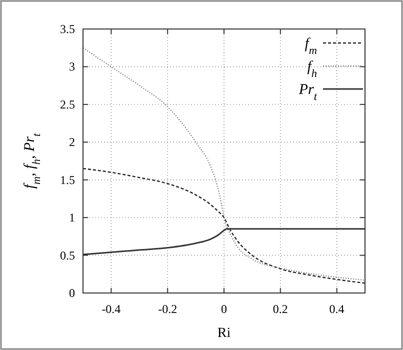  What do you see at coordinates (168, 309) in the screenshot?
I see `x-tick-label: -0.2` at bounding box center [168, 309].